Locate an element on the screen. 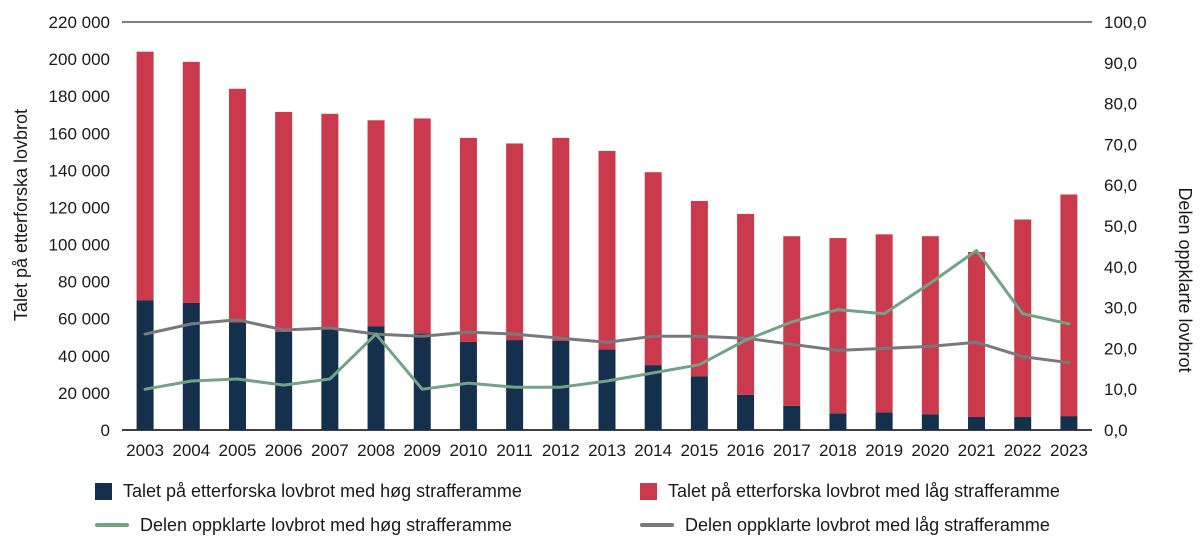  x-axis-tick-label: 2003 is located at coordinates (145, 450).